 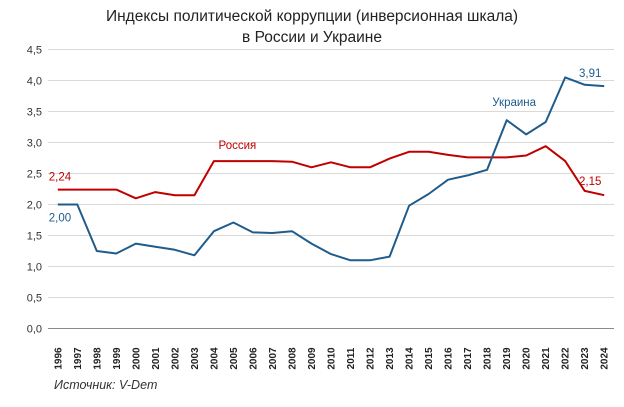 I want to click on x-tick-label: 2024, so click(x=605, y=358).